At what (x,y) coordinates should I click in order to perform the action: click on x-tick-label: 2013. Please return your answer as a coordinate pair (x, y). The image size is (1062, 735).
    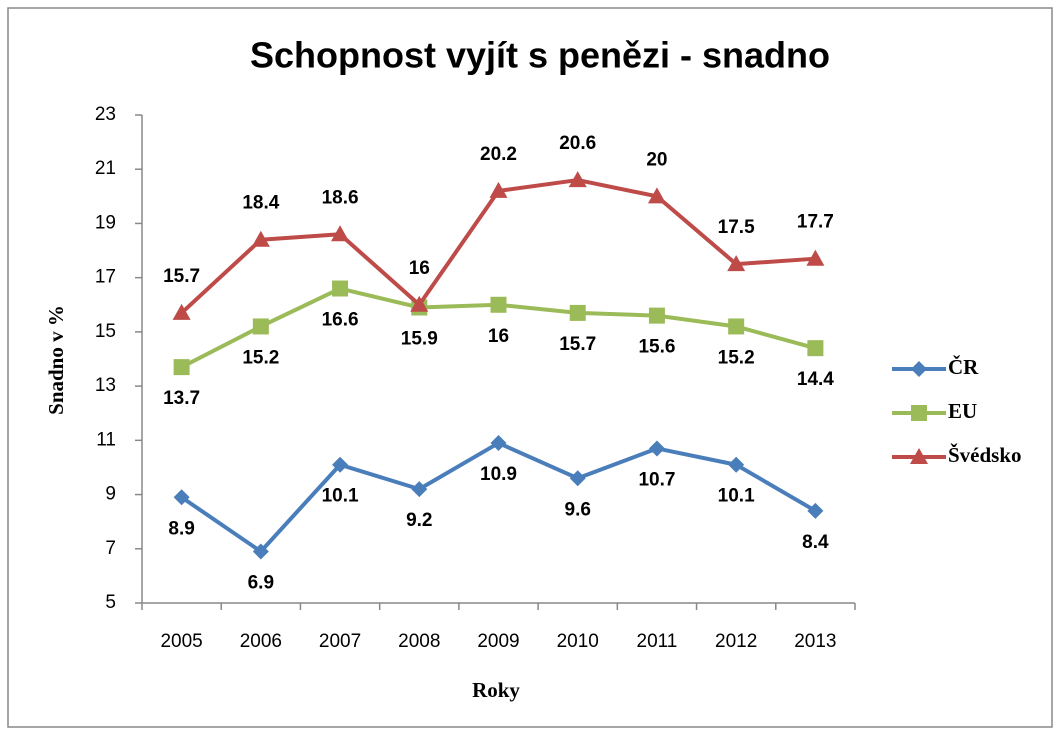
    Looking at the image, I should click on (815, 641).